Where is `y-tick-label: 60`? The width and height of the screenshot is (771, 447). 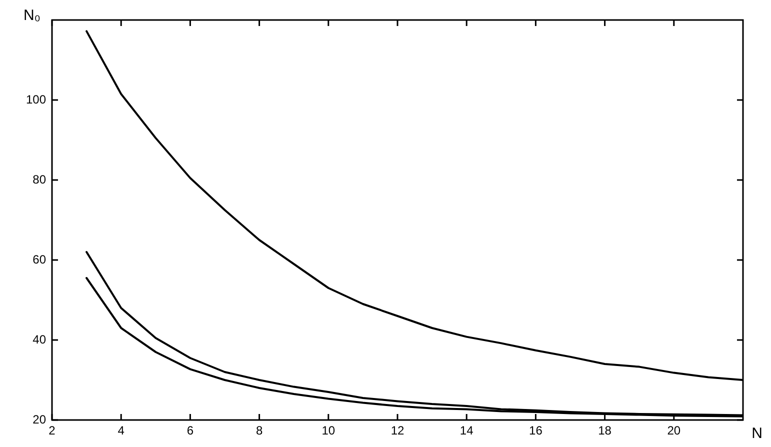 y-tick-label: 60 is located at coordinates (39, 259).